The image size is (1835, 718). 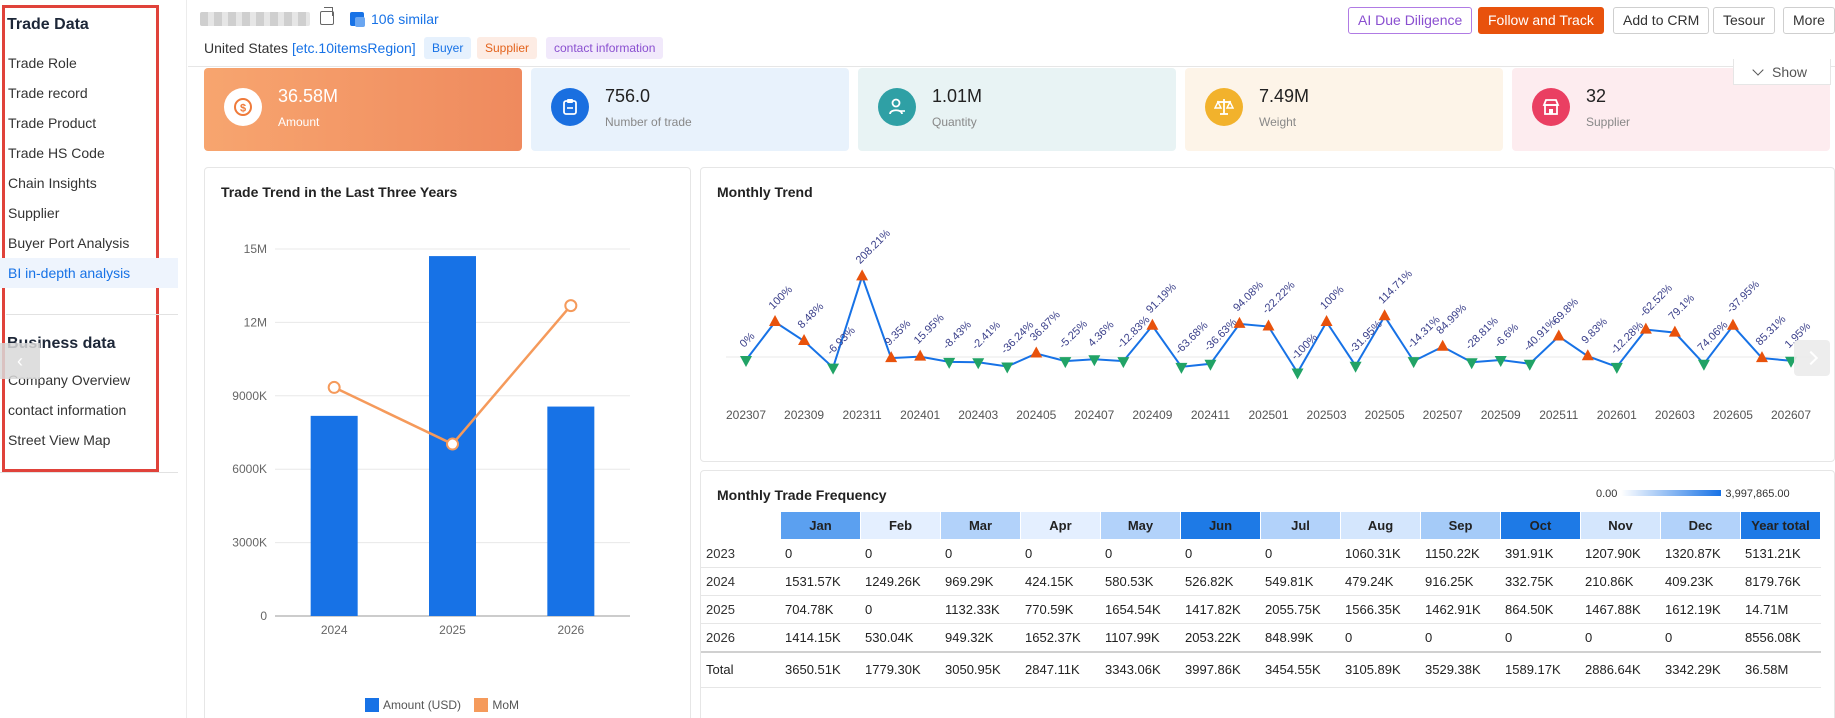 What do you see at coordinates (1661, 20) in the screenshot?
I see `add-to-crm-button: Add to CRM` at bounding box center [1661, 20].